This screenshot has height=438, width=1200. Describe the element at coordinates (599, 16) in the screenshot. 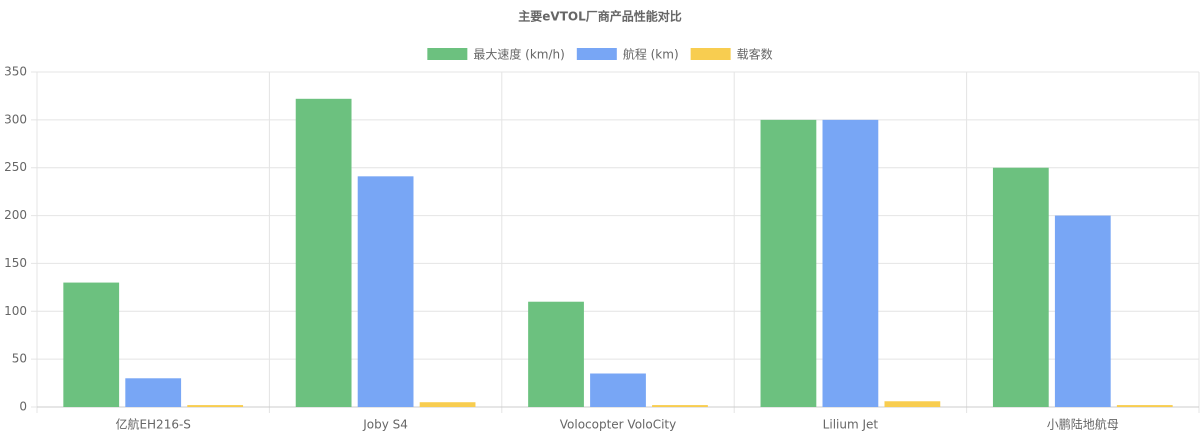

I see `chart-title: 主要eVTOL厂商产品性能对比` at that location.